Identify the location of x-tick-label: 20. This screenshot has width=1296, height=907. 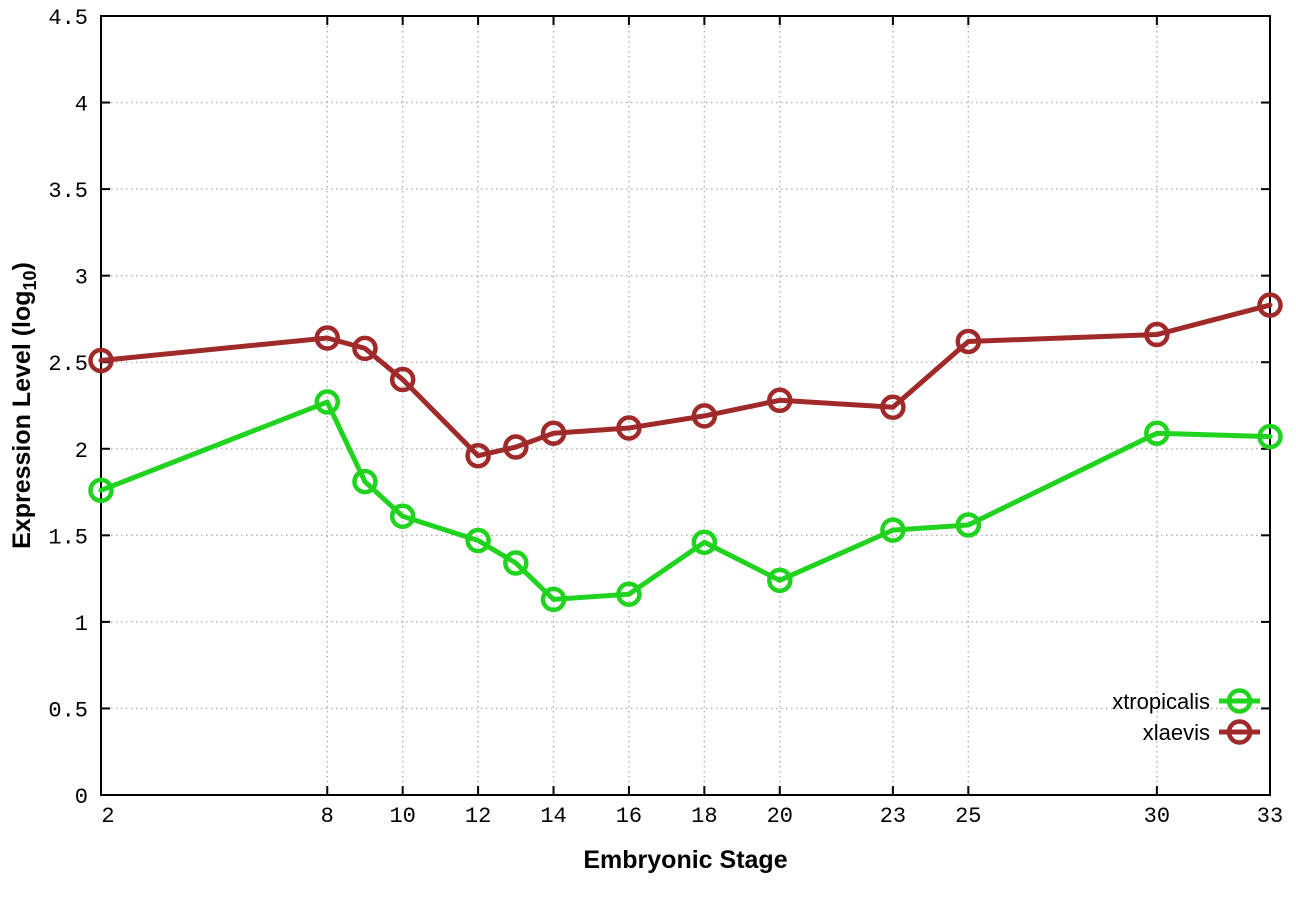
(780, 816).